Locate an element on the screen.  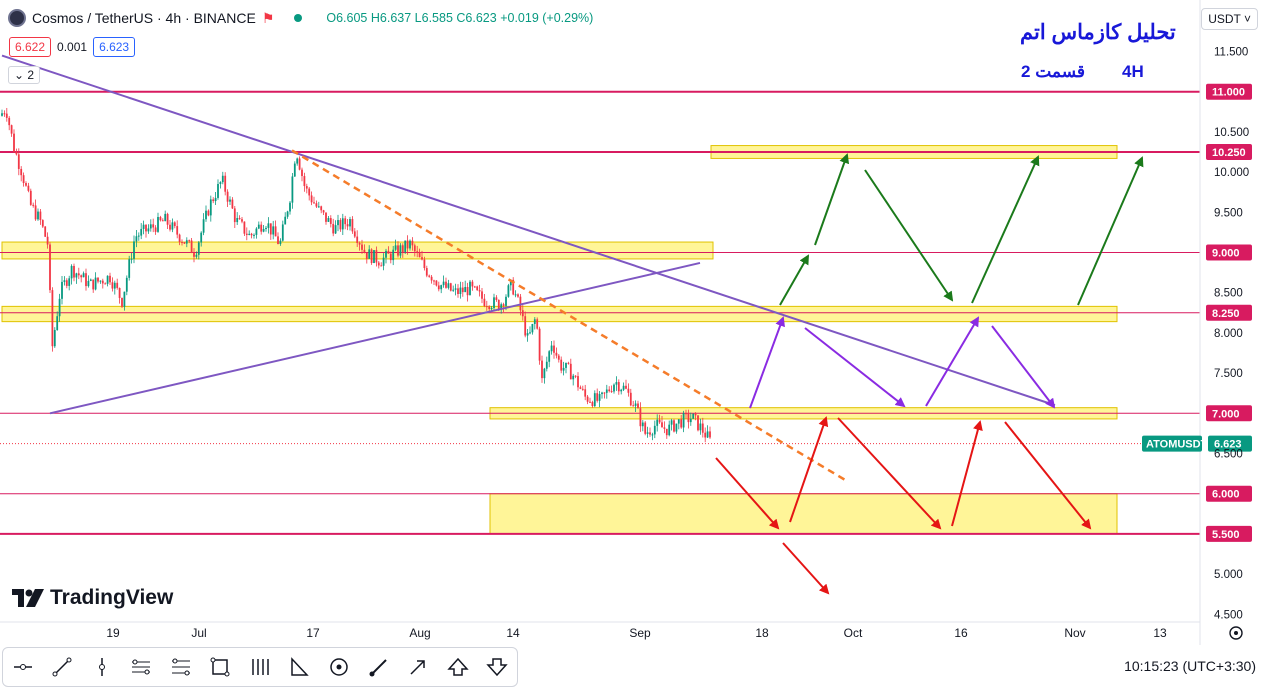
horizontal-line-icon is located at coordinates (23, 667).